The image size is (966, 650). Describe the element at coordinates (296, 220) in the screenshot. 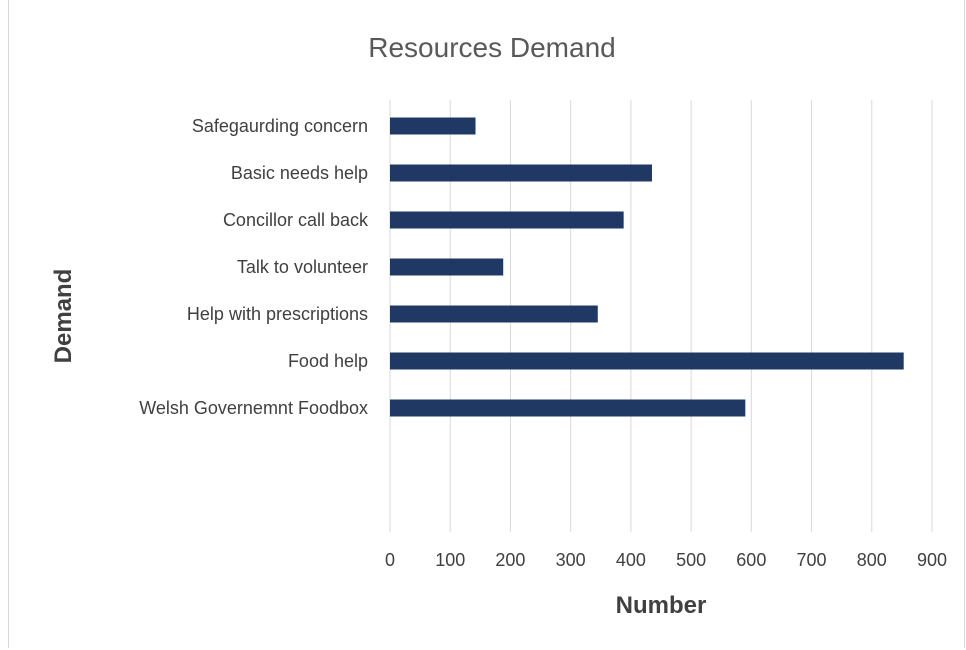

I see `category-label: Concillor call back` at that location.